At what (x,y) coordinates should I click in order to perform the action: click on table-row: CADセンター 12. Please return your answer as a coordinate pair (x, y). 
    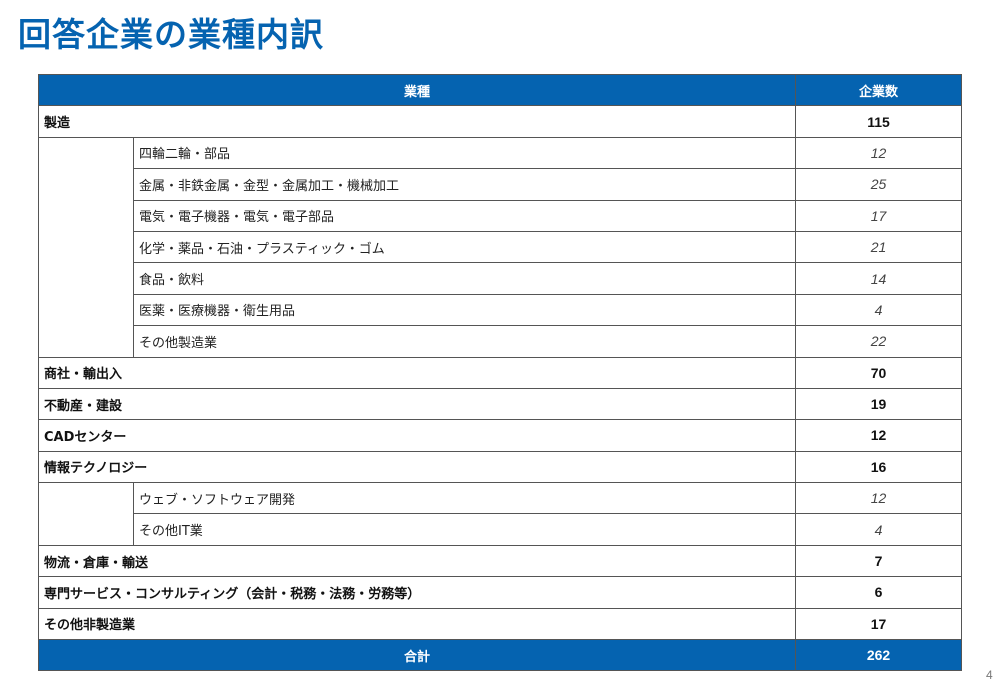
    Looking at the image, I should click on (500, 435).